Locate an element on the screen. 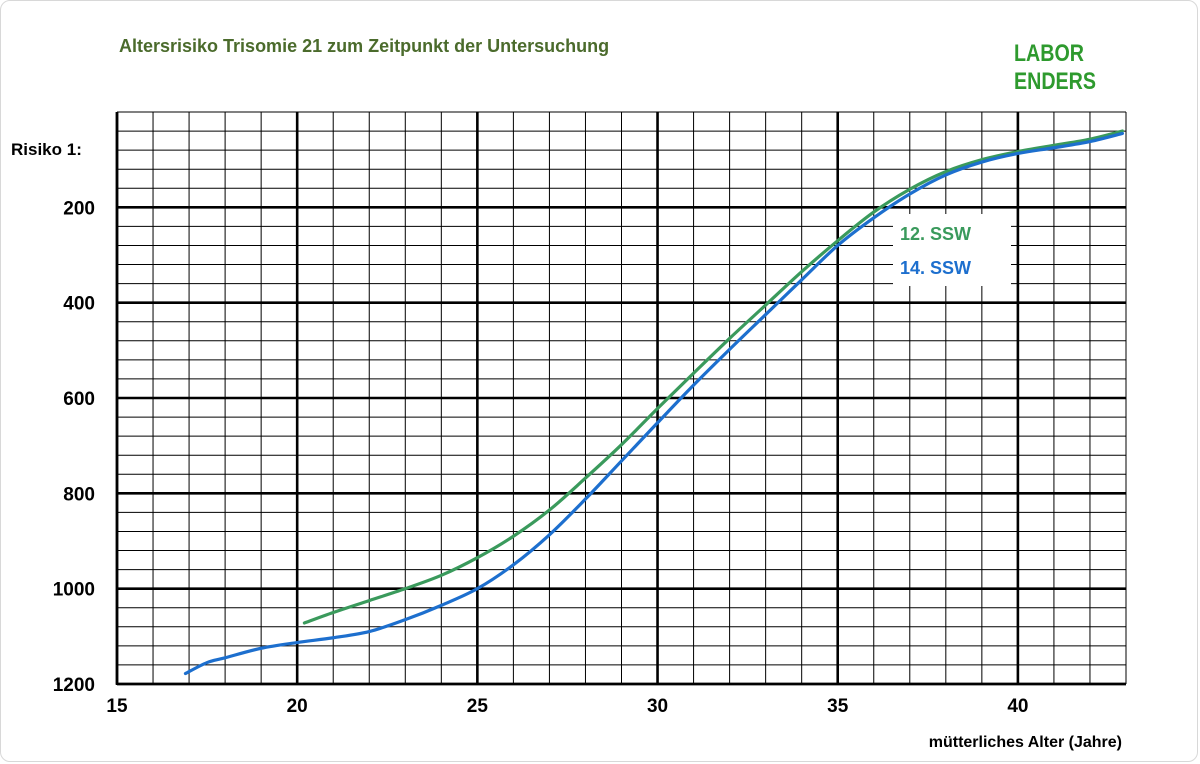  legend: 12. SSW 14. SSW is located at coordinates (952, 250).